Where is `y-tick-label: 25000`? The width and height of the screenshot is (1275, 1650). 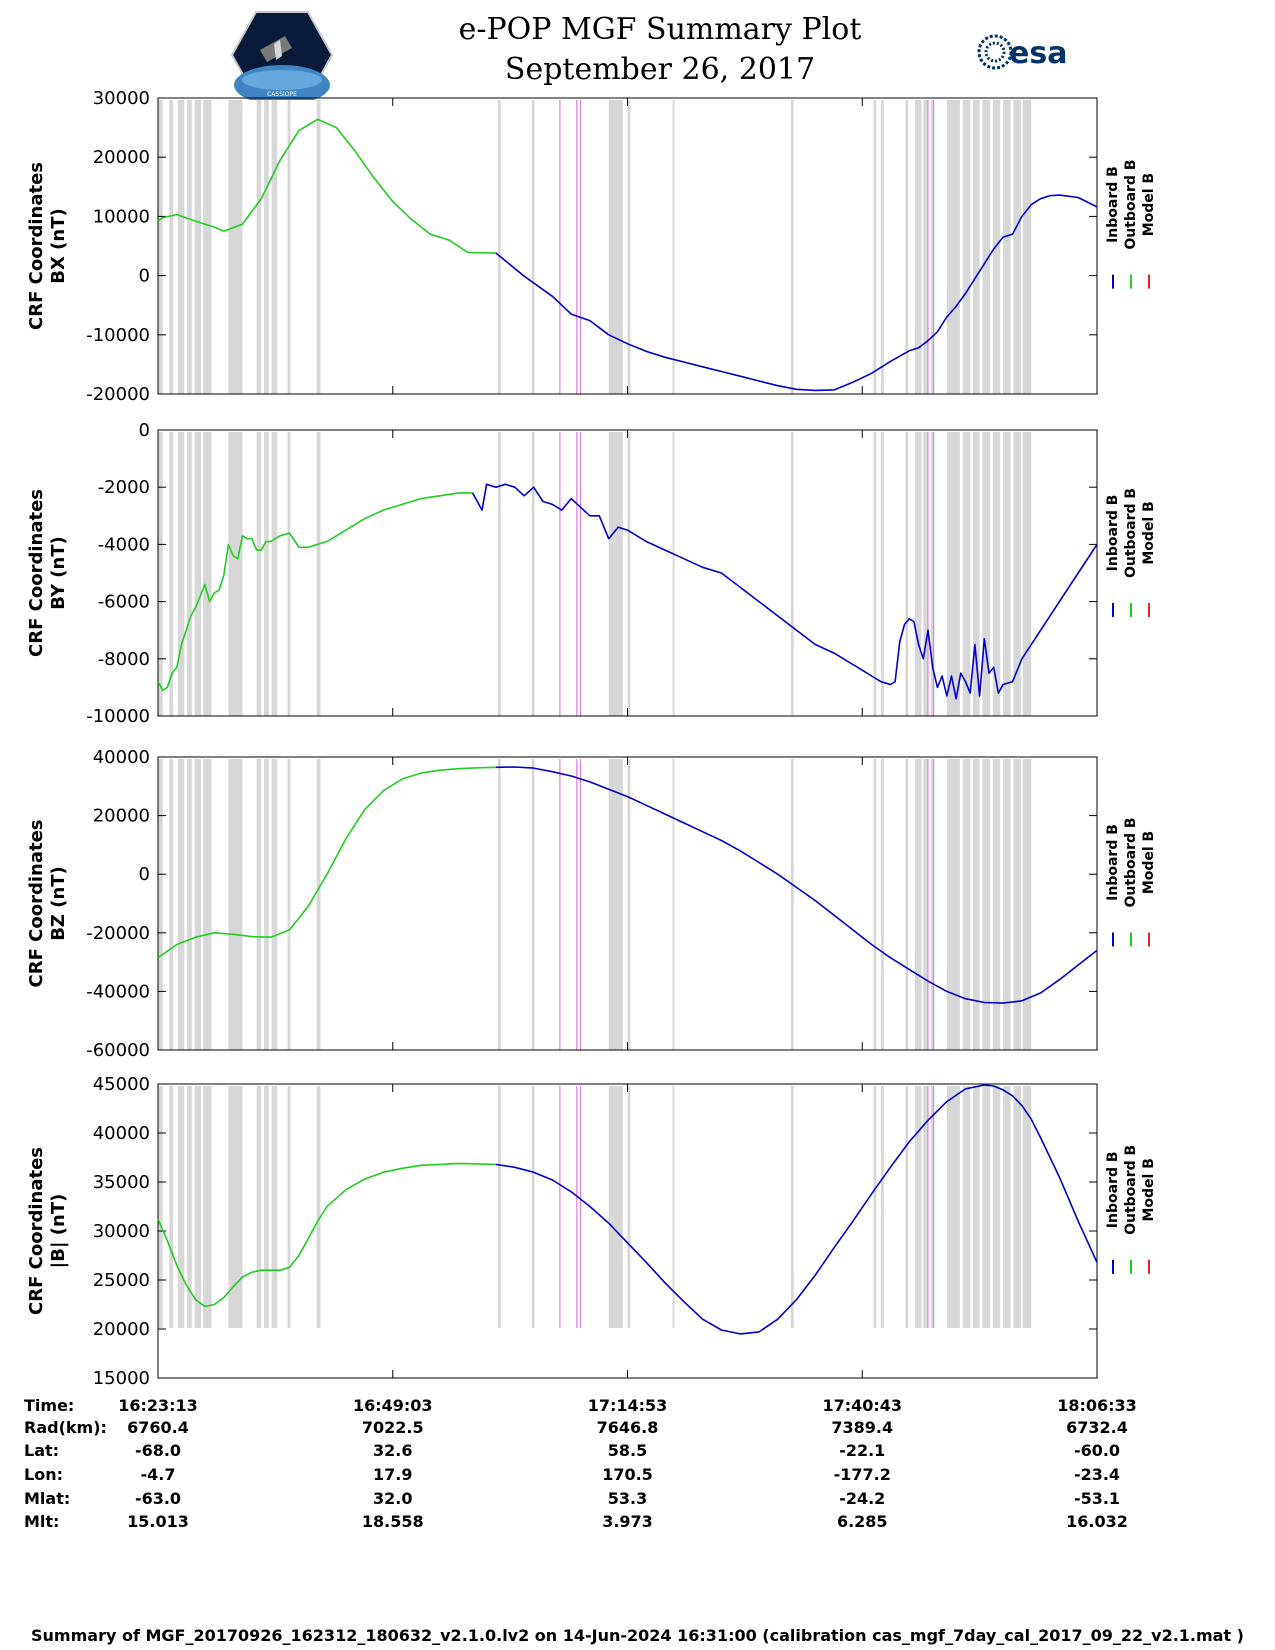 y-tick-label: 25000 is located at coordinates (121, 1280).